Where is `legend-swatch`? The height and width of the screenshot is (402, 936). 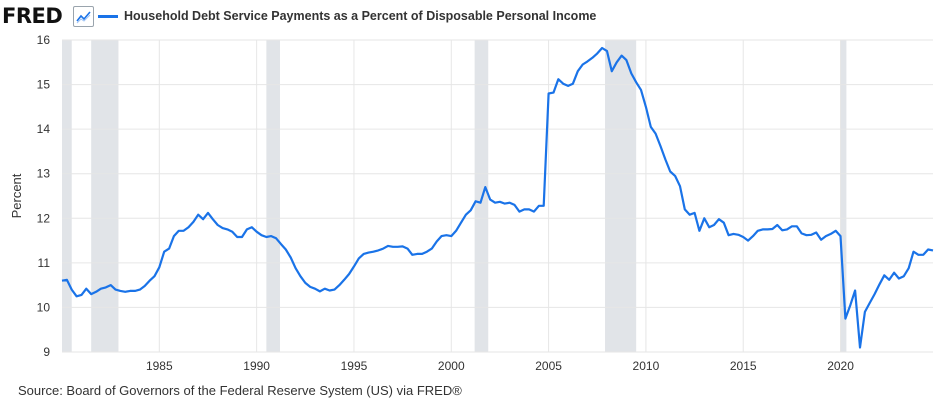 legend-swatch is located at coordinates (108, 16).